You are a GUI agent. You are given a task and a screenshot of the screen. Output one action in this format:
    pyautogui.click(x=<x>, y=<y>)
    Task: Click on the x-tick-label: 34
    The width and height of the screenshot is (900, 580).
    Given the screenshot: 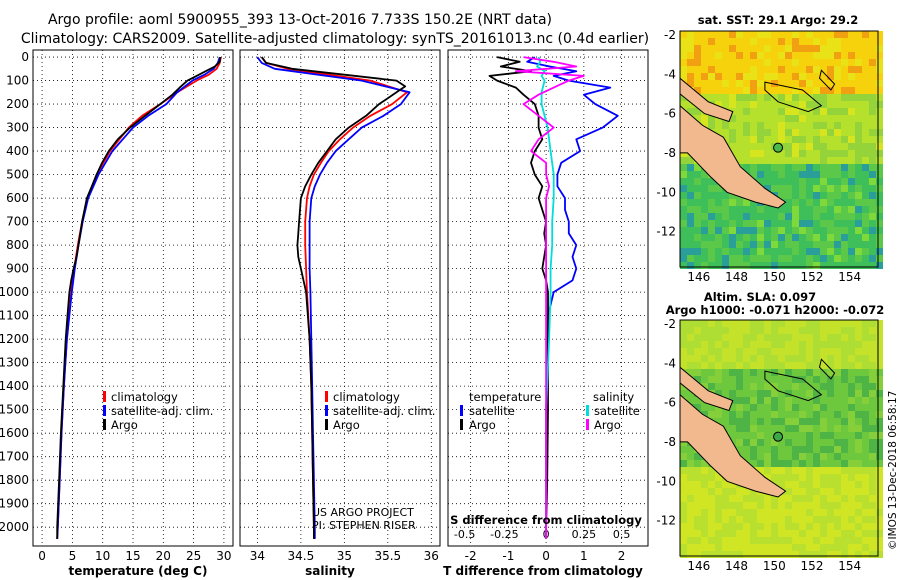 What is the action you would take?
    pyautogui.click(x=257, y=556)
    